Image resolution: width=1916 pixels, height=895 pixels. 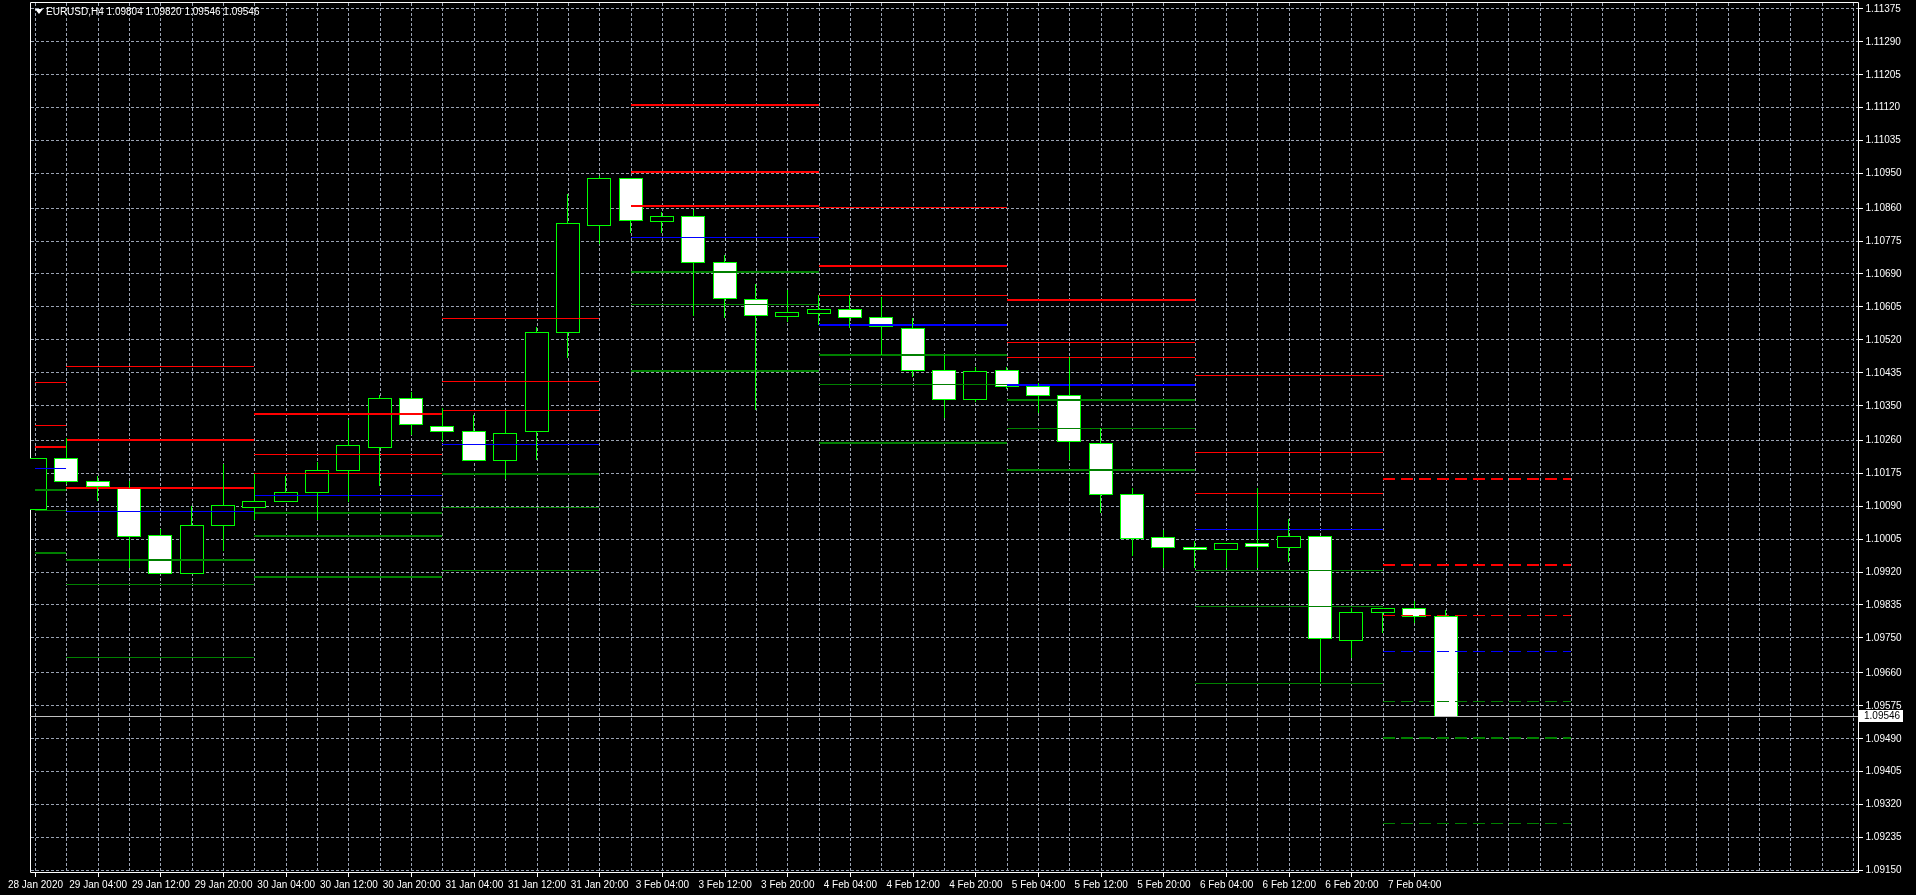 What do you see at coordinates (1884, 306) in the screenshot?
I see `y-tick-label: 1.10605` at bounding box center [1884, 306].